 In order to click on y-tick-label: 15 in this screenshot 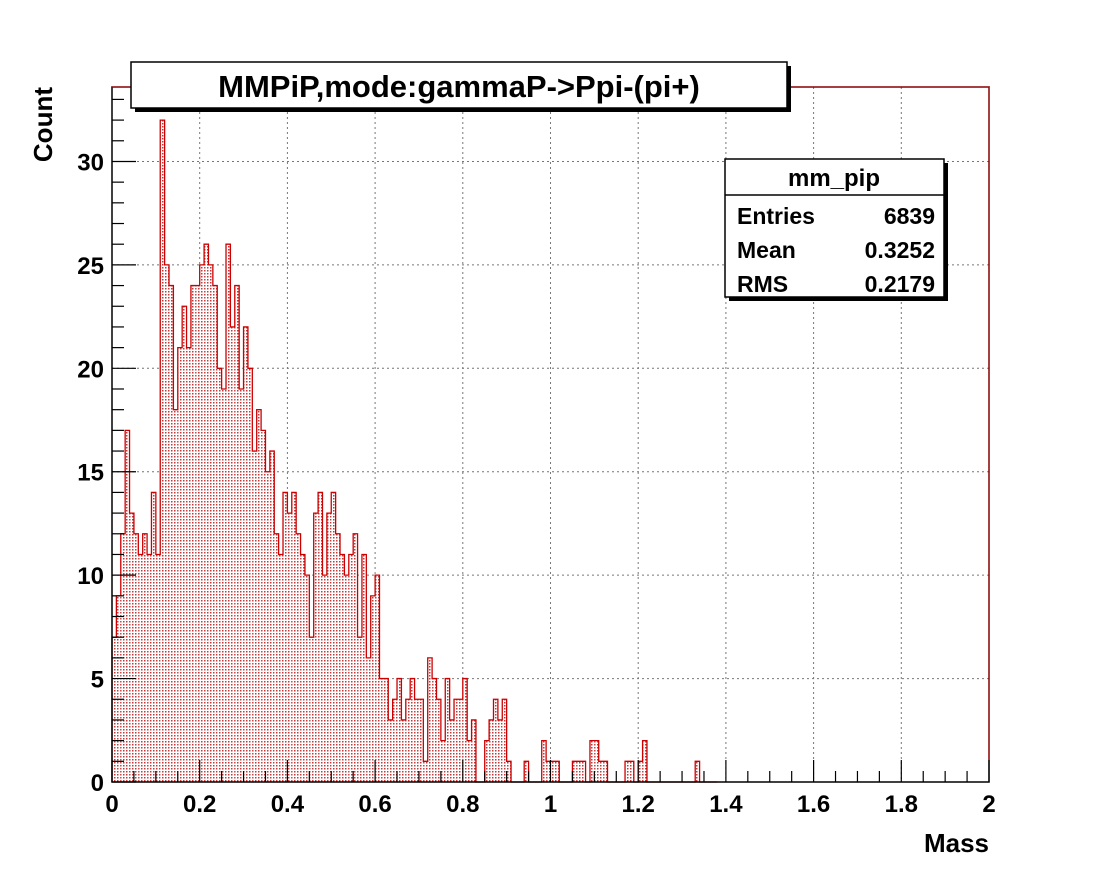, I will do `click(90, 473)`.